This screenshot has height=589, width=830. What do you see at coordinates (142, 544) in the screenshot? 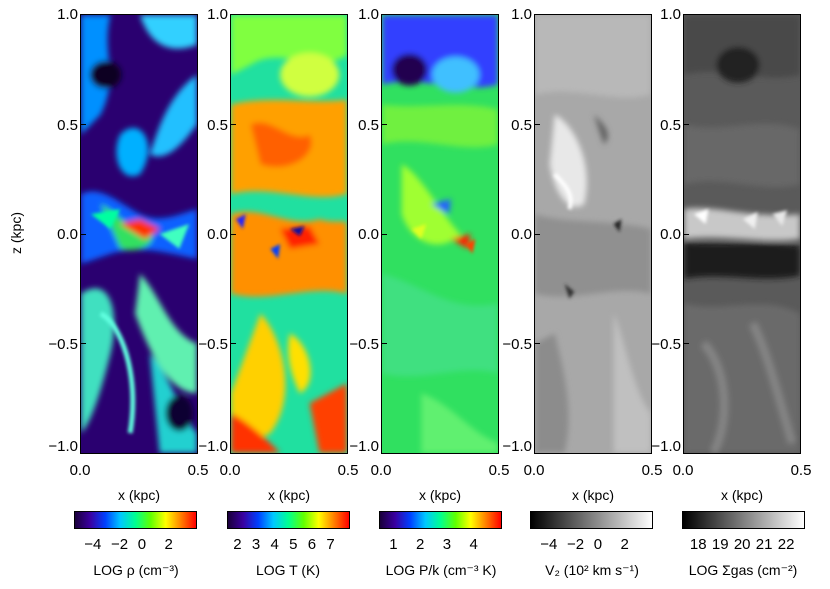
I see `colorbar-tick-label: 0` at bounding box center [142, 544].